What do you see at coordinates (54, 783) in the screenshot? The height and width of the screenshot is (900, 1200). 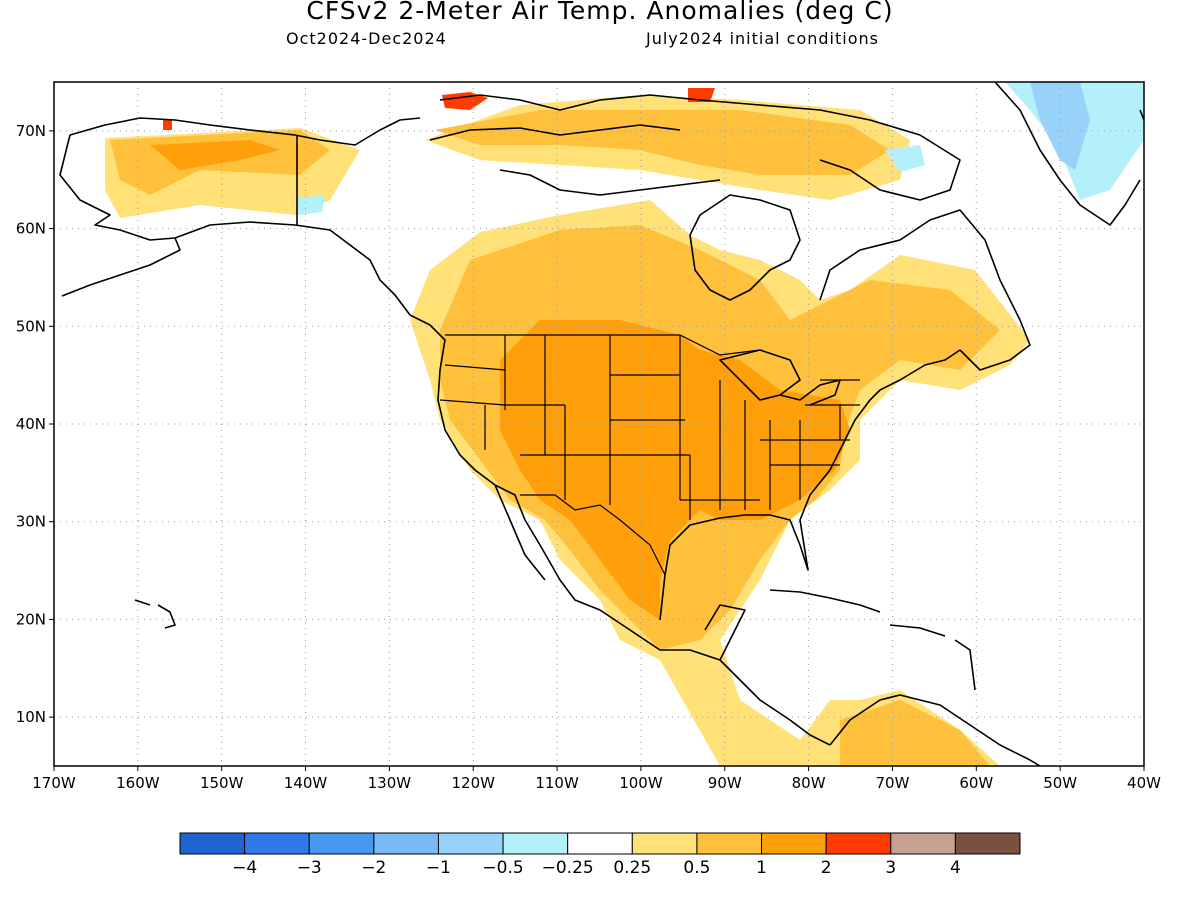 I see `lon-tick-label: 170W` at bounding box center [54, 783].